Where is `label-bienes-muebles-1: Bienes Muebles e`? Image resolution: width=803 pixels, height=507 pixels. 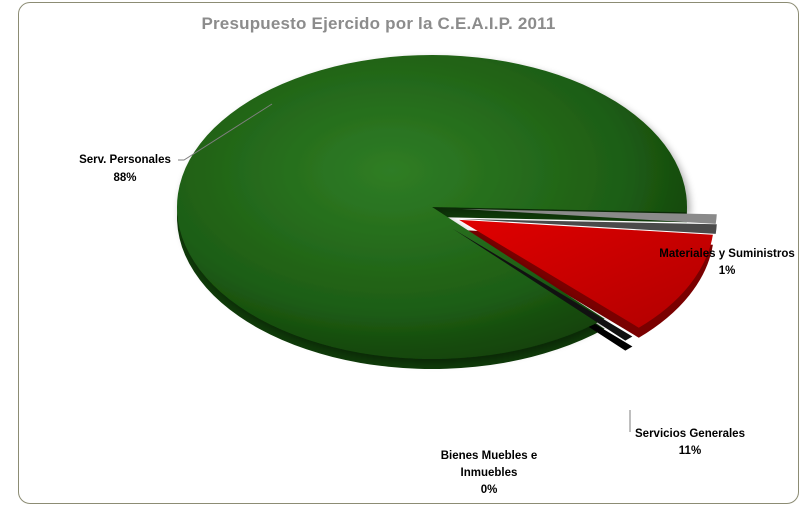
label-bienes-muebles-1: Bienes Muebles e is located at coordinates (489, 456).